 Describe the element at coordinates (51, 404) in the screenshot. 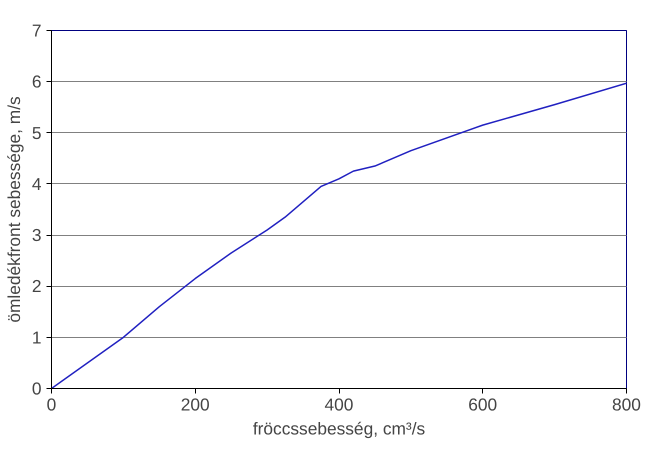

I see `x-tick-label: 0` at that location.